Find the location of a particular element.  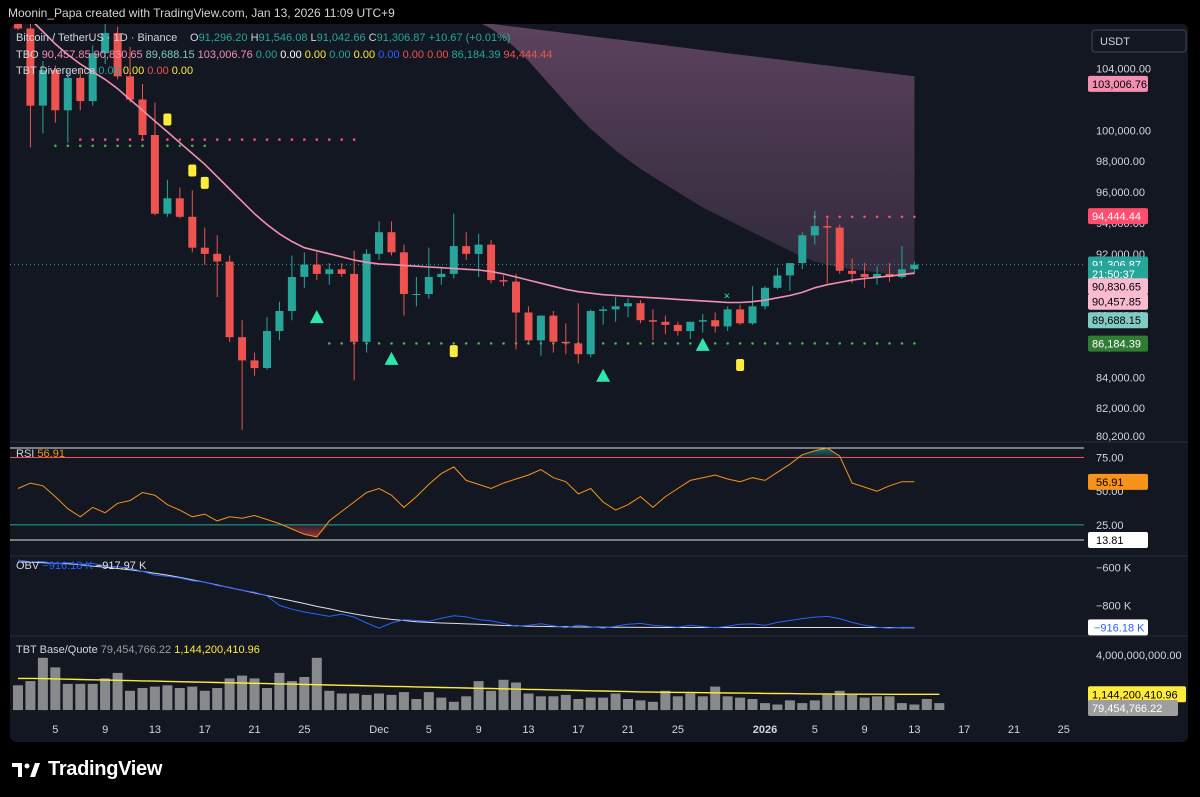

obv-value-label: −916.18 K is located at coordinates (1119, 628).